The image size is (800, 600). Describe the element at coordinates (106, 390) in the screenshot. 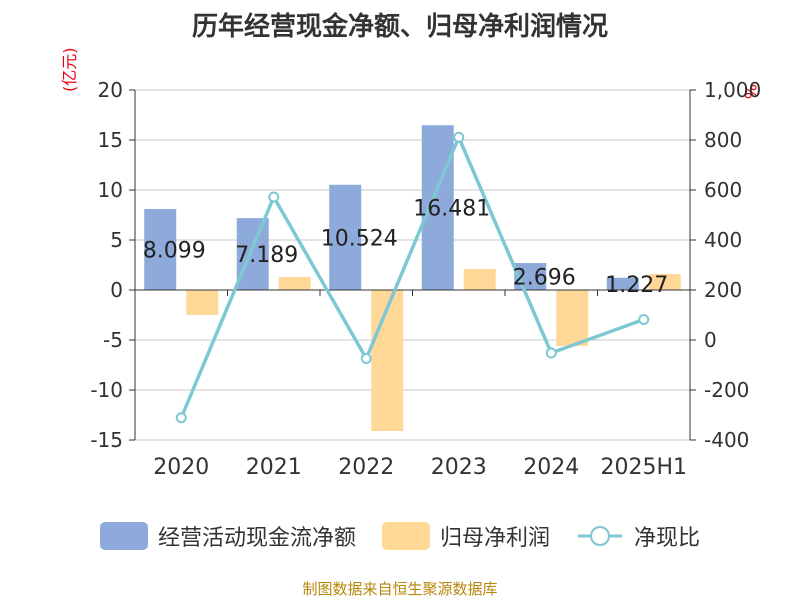

I see `left-tick-label: -10` at that location.